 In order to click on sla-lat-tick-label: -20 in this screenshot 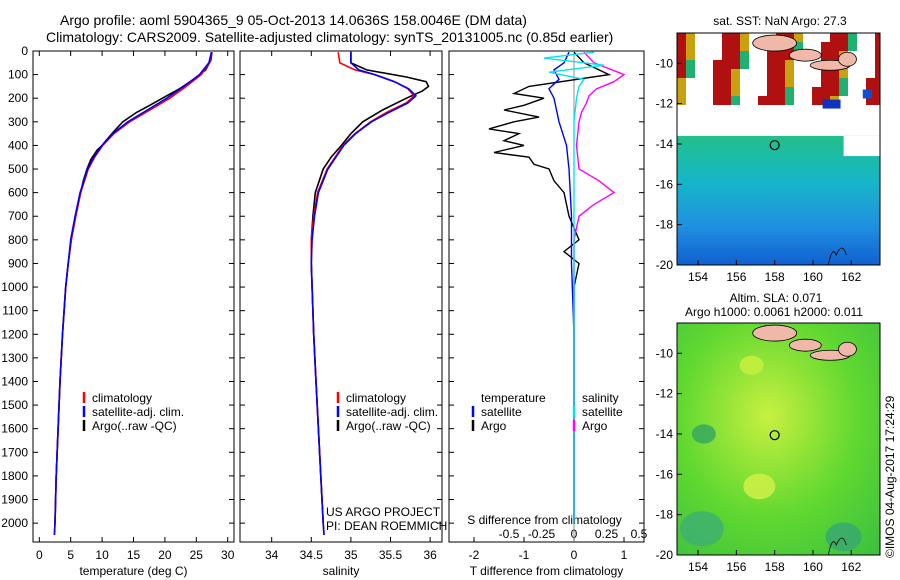, I will do `click(665, 555)`.